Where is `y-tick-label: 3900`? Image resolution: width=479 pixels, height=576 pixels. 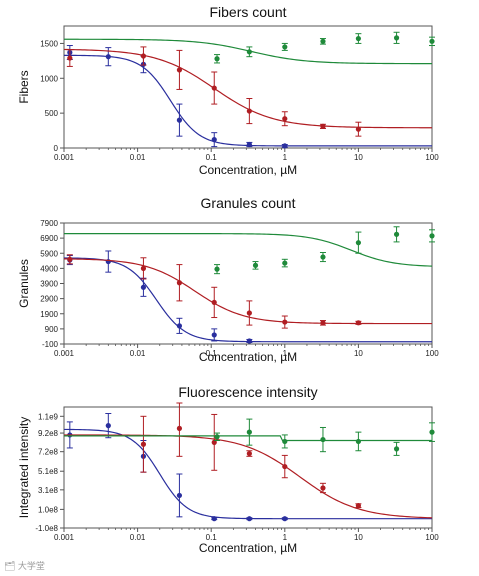 y-tick-label: 3900 is located at coordinates (49, 284).